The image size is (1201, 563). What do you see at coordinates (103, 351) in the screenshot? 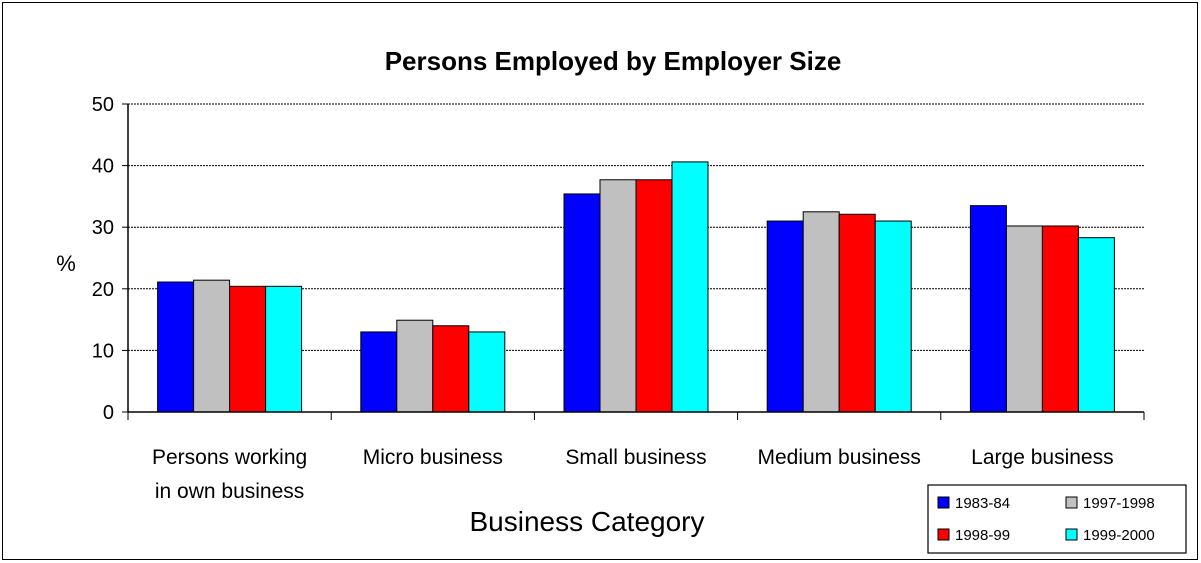
I see `y-tick-label: 10` at bounding box center [103, 351].